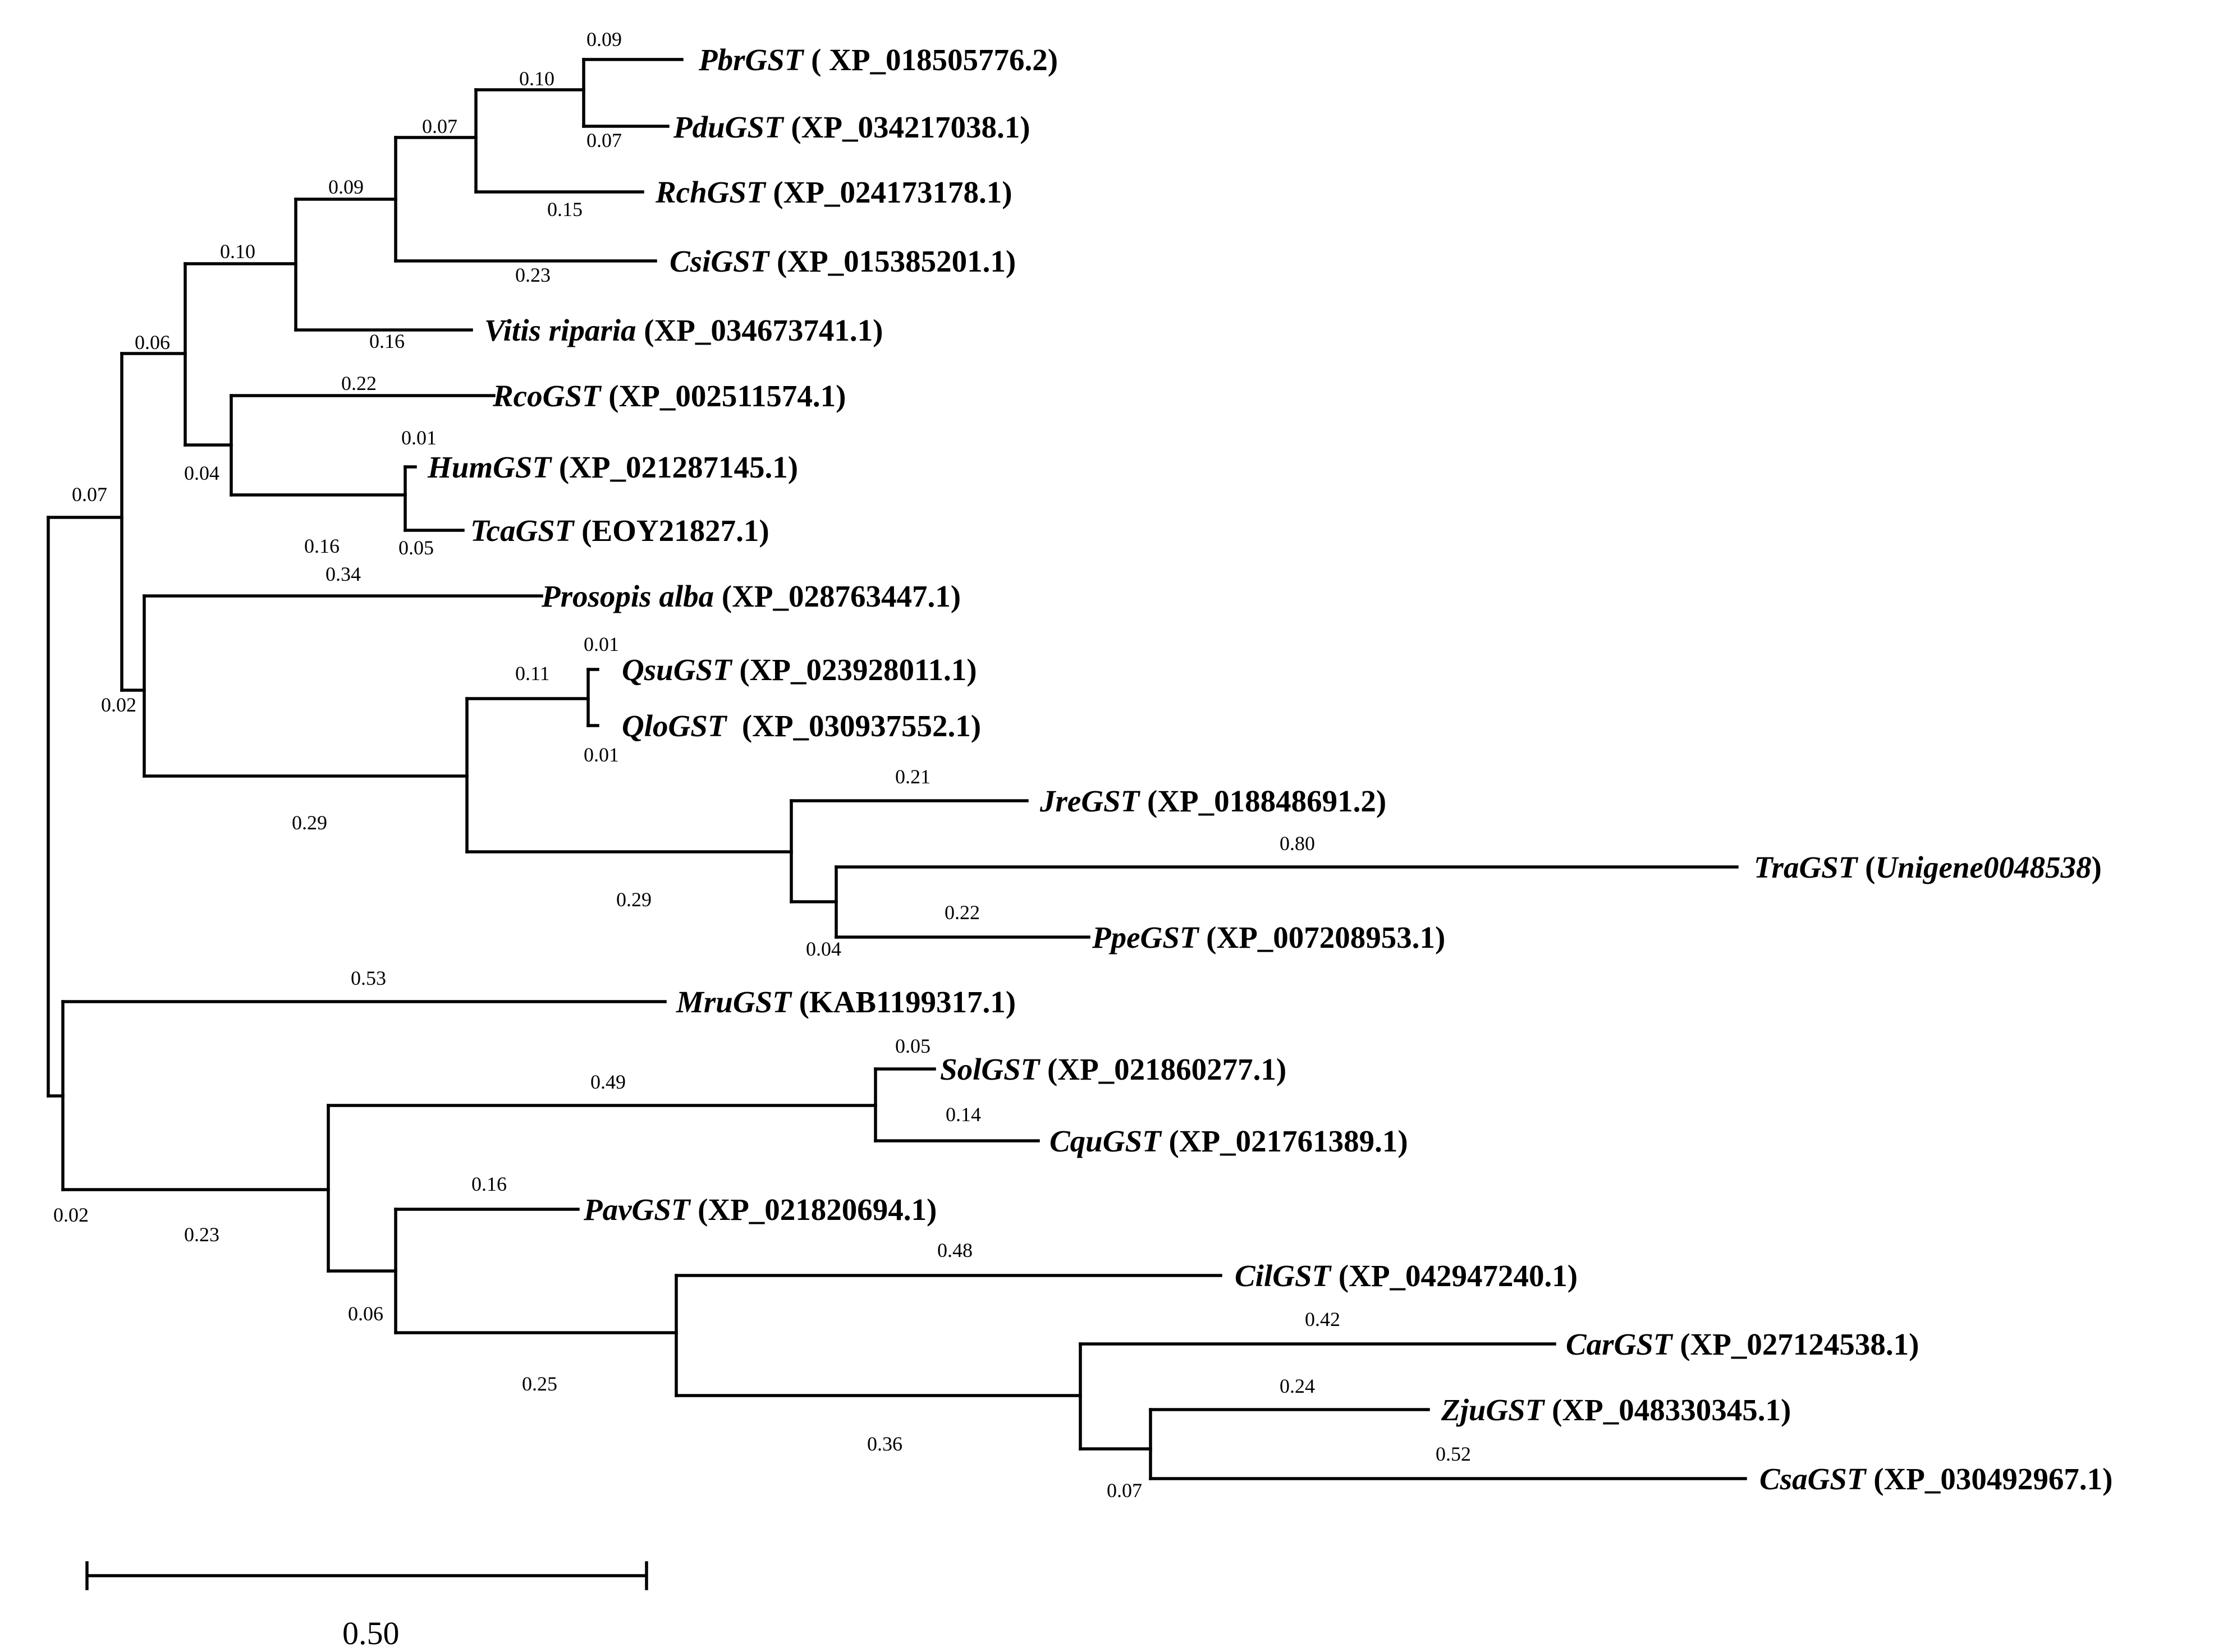 This screenshot has width=2232, height=1652. I want to click on branch-length-pav: 0.16, so click(489, 1184).